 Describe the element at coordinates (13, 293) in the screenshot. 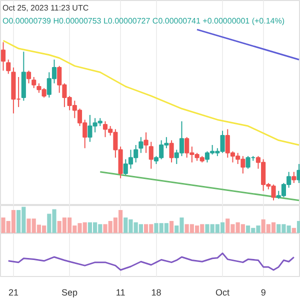

I see `x-tick-label: 21` at that location.